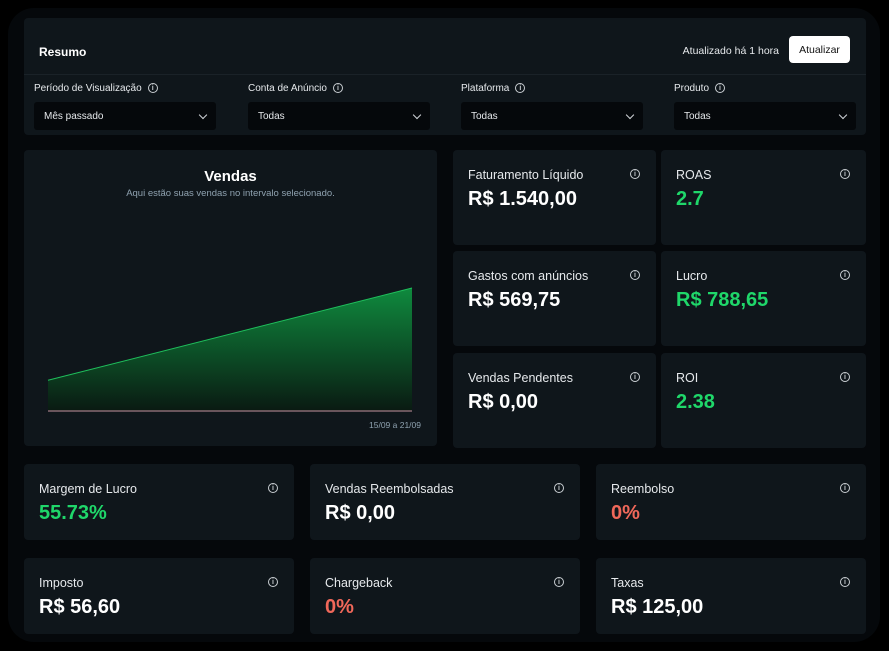 This screenshot has height=651, width=889. I want to click on metric-value: 2.38, so click(695, 402).